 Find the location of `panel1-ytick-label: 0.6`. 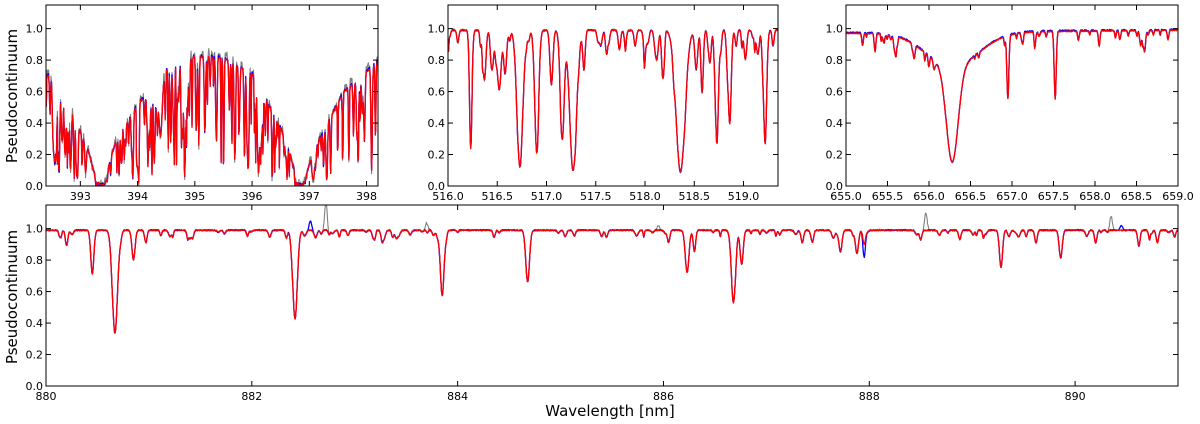

panel1-ytick-label: 0.6 is located at coordinates (35, 92).